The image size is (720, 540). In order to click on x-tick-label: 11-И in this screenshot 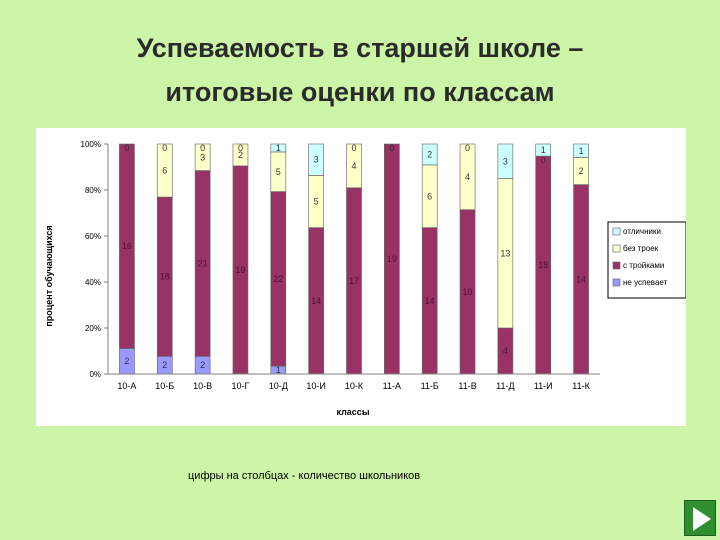, I will do `click(543, 386)`.